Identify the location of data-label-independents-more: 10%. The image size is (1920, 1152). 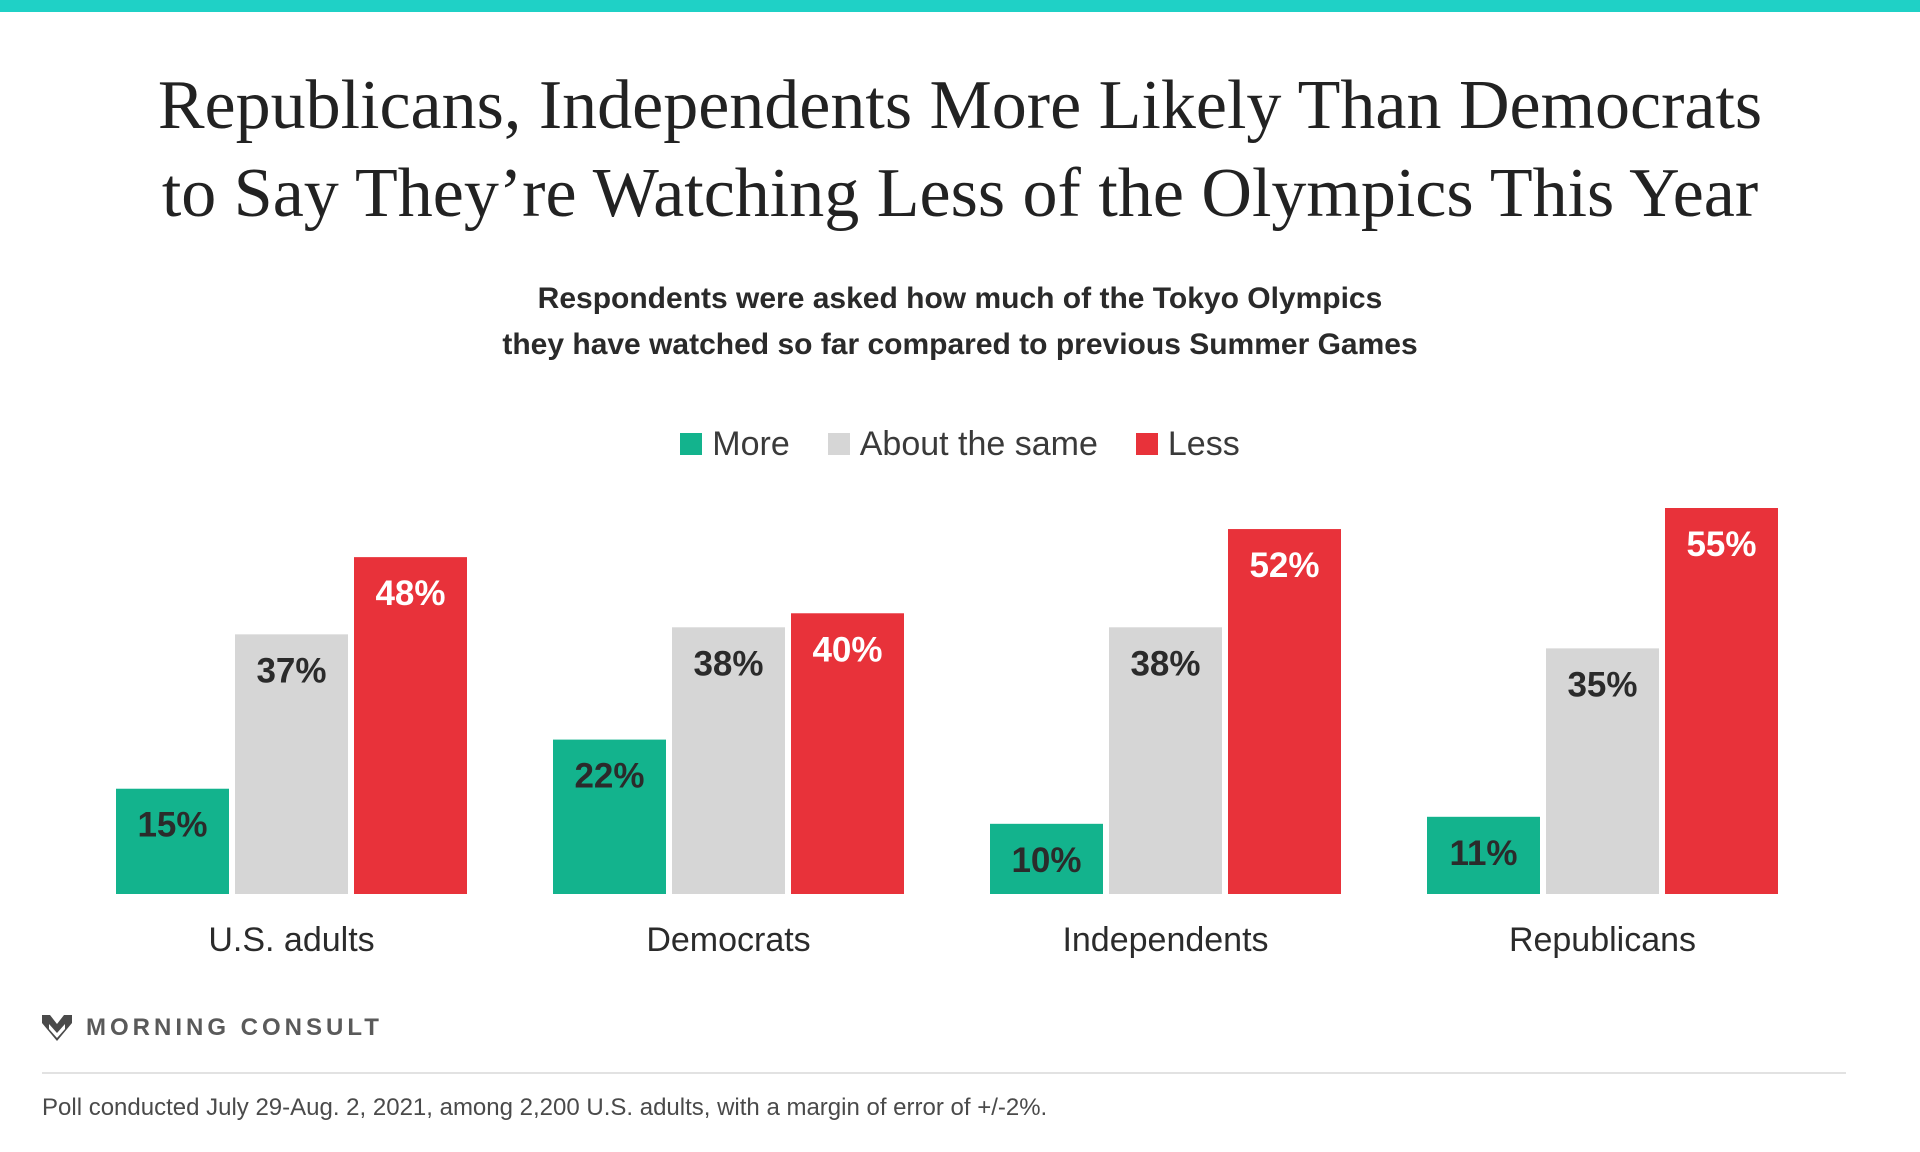
(1046, 860).